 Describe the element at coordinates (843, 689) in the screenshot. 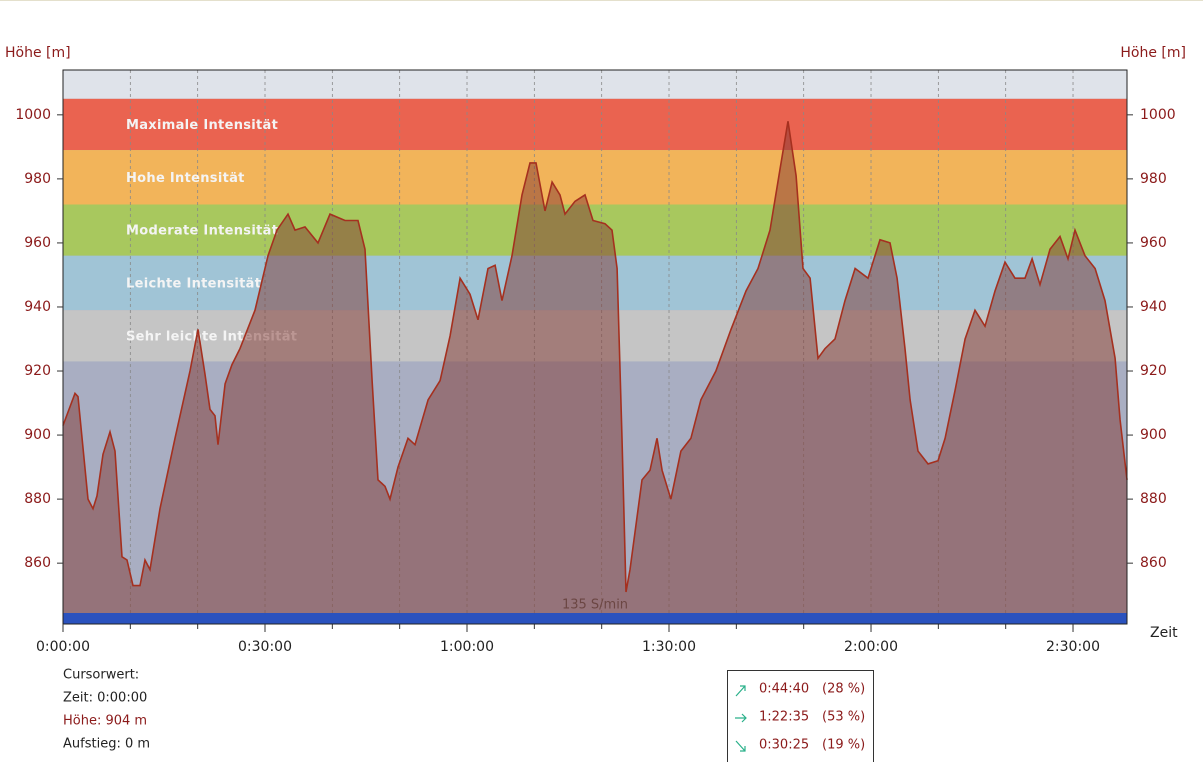

I see `summary-up-share: (28 %)` at that location.